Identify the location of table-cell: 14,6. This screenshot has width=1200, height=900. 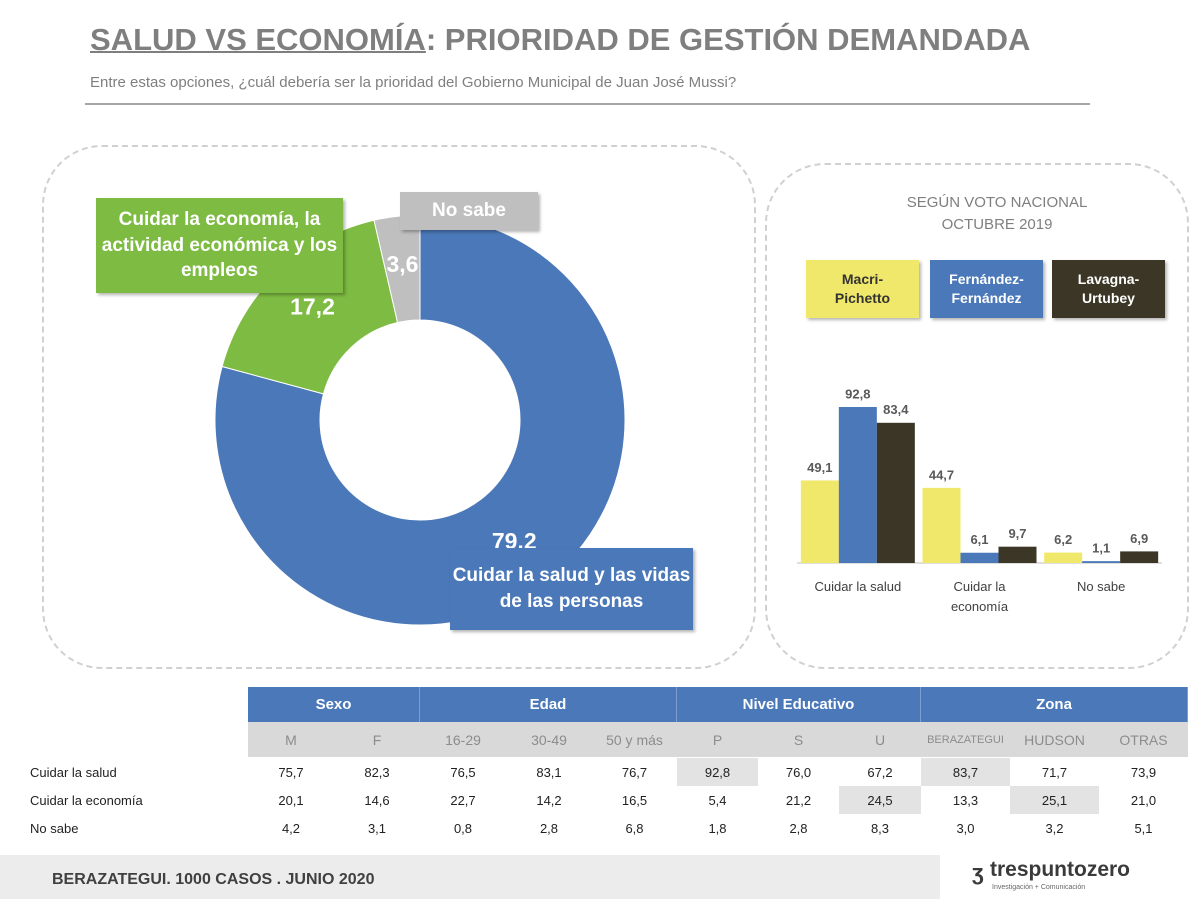
(377, 800).